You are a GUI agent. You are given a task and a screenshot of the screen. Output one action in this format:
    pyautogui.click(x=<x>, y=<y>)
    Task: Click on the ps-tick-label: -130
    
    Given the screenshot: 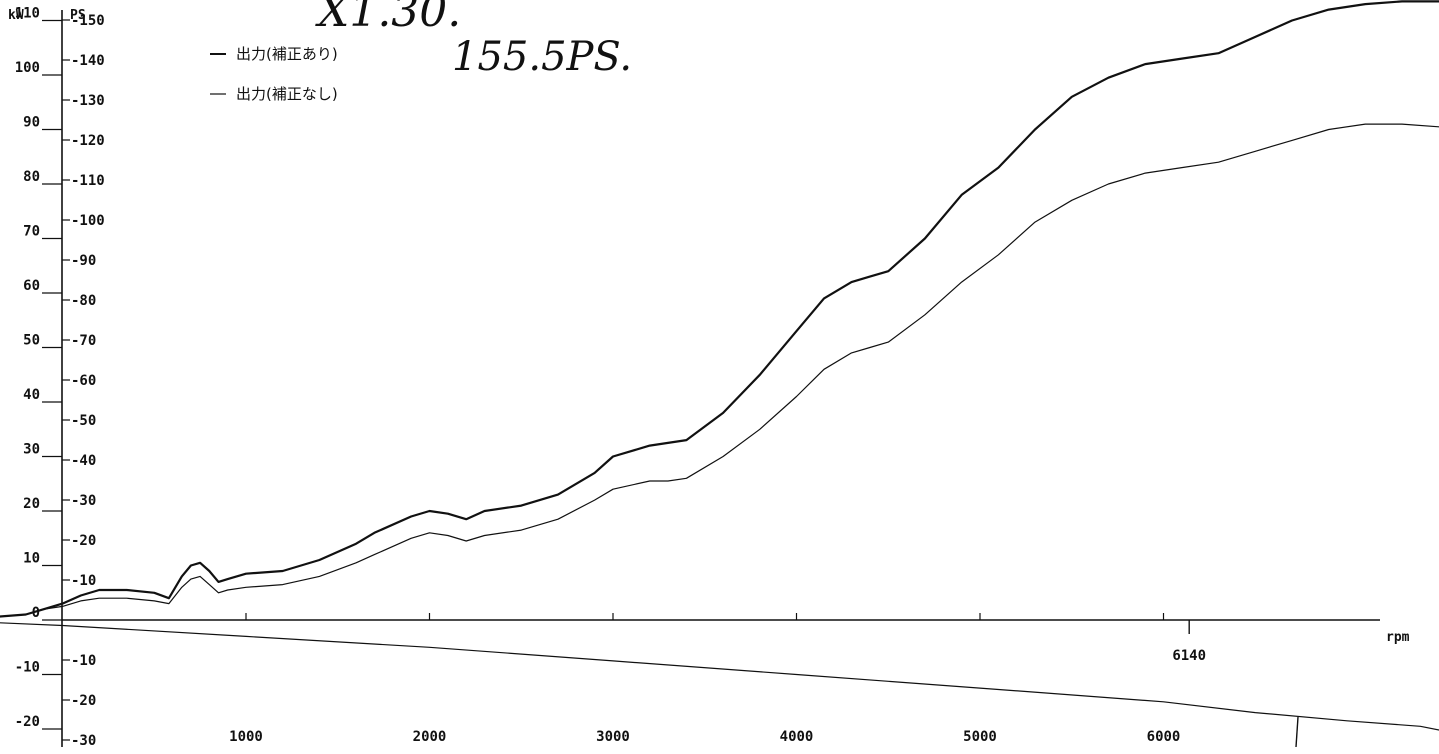 What is the action you would take?
    pyautogui.click(x=88, y=101)
    